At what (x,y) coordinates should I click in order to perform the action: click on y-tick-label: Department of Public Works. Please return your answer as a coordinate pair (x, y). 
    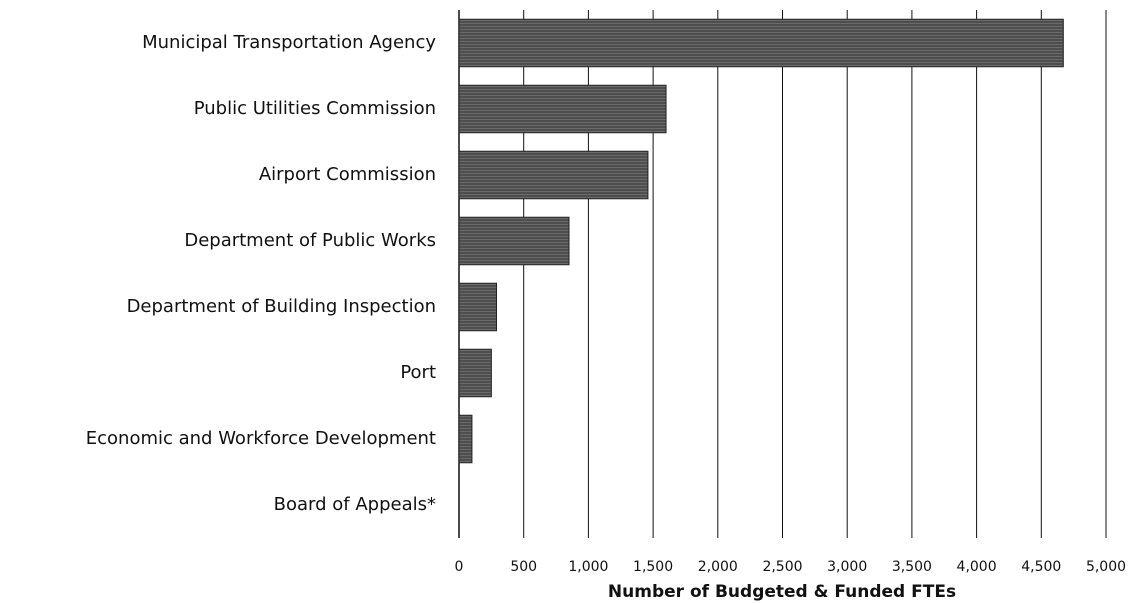
    Looking at the image, I should click on (310, 240).